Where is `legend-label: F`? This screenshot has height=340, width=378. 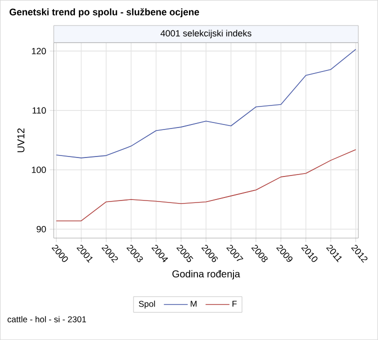 legend-label: F is located at coordinates (234, 303).